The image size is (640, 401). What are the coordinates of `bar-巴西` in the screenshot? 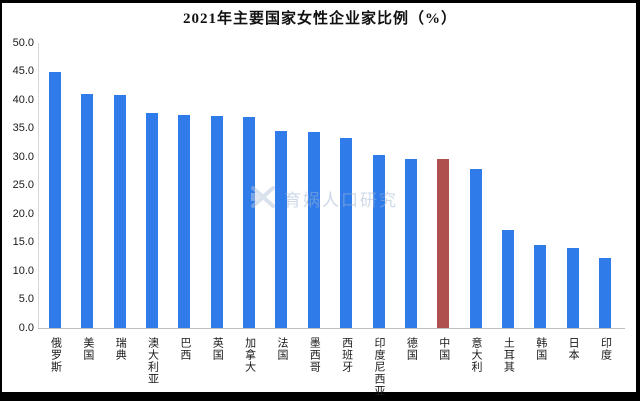 It's located at (184, 221).